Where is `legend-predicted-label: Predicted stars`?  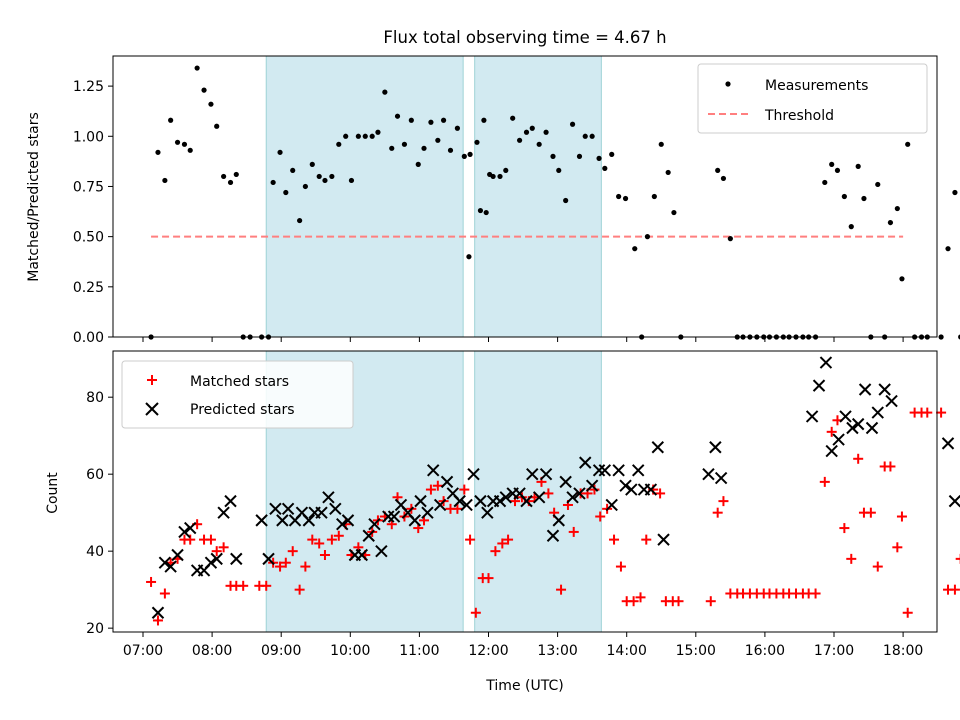 legend-predicted-label: Predicted stars is located at coordinates (242, 410).